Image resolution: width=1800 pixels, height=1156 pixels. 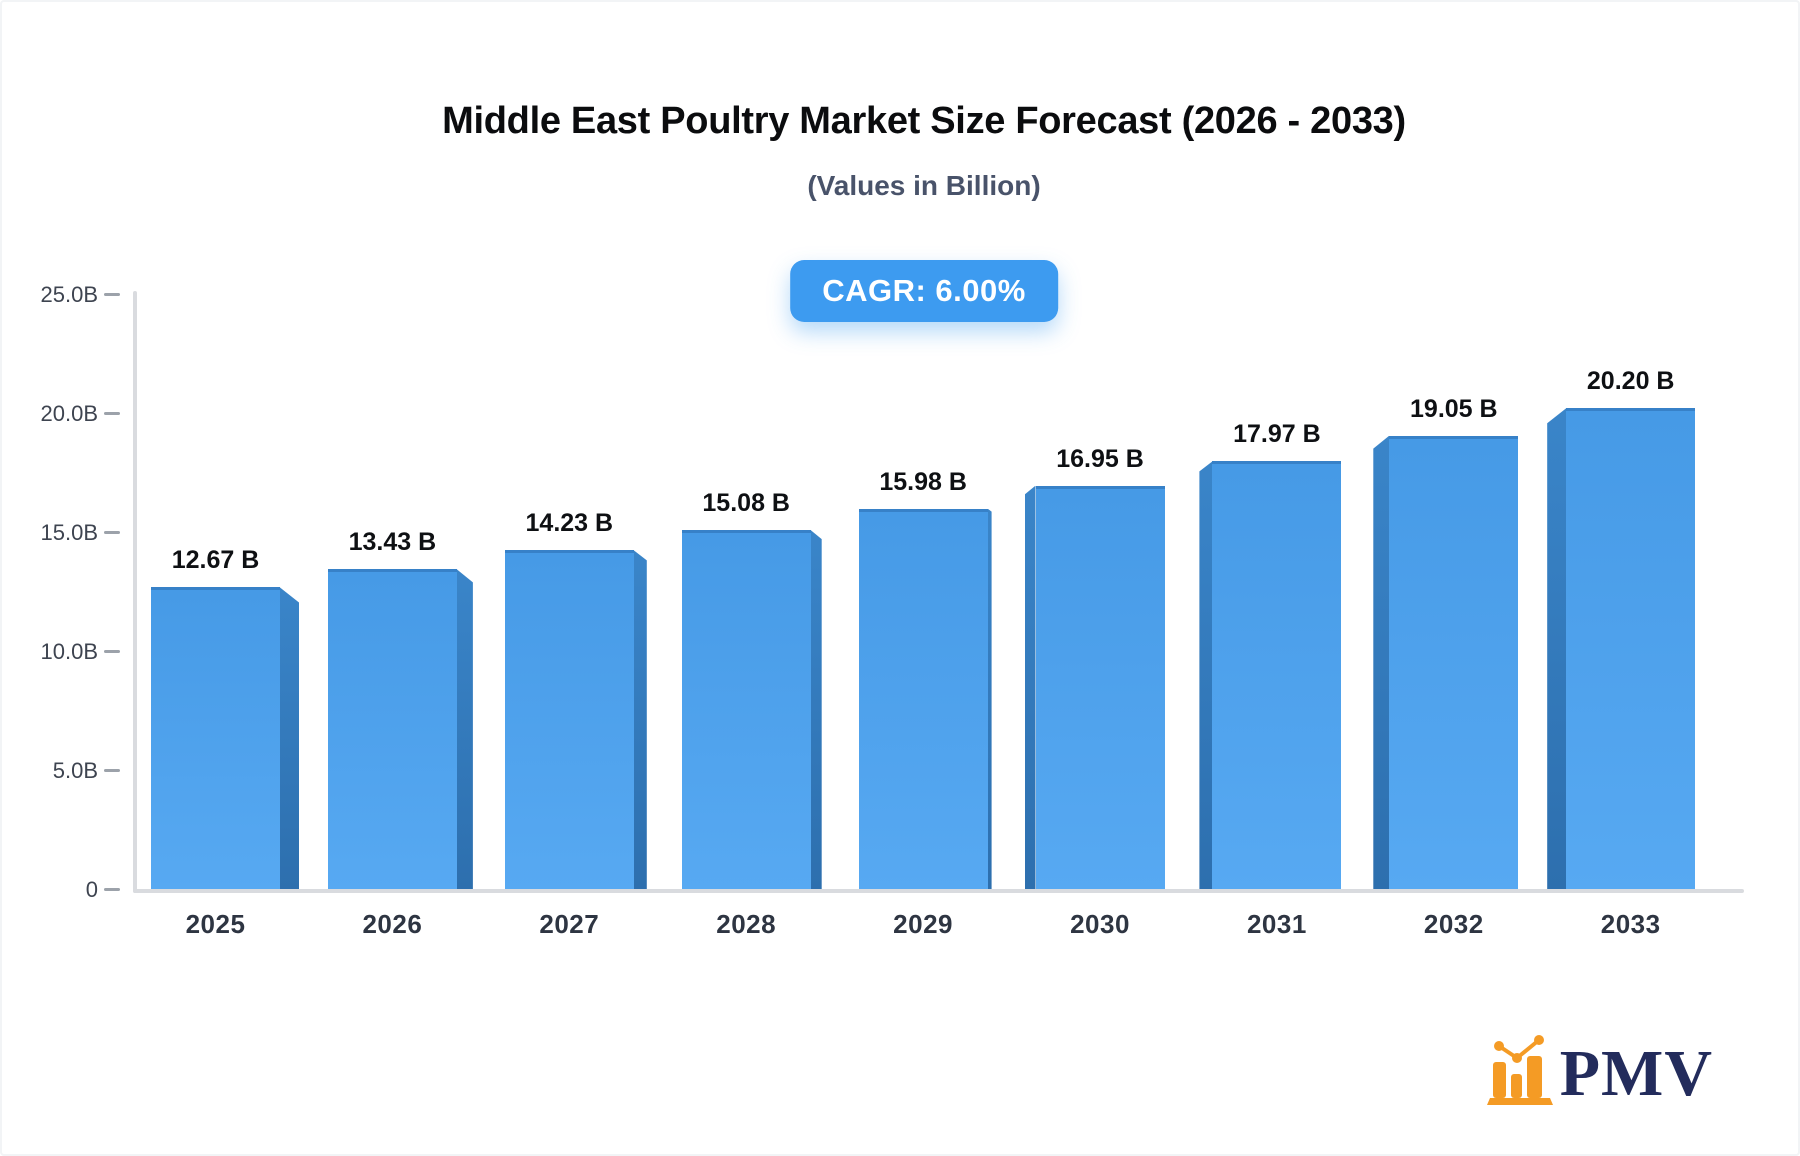 I want to click on bar-chart-icon, so click(x=1519, y=1070).